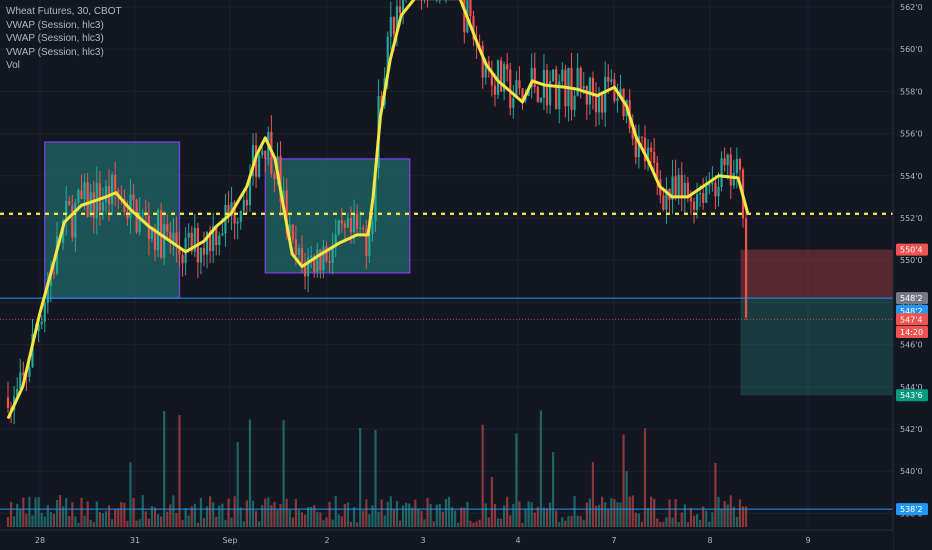  What do you see at coordinates (517, 540) in the screenshot?
I see `time-tick-label: 4` at bounding box center [517, 540].